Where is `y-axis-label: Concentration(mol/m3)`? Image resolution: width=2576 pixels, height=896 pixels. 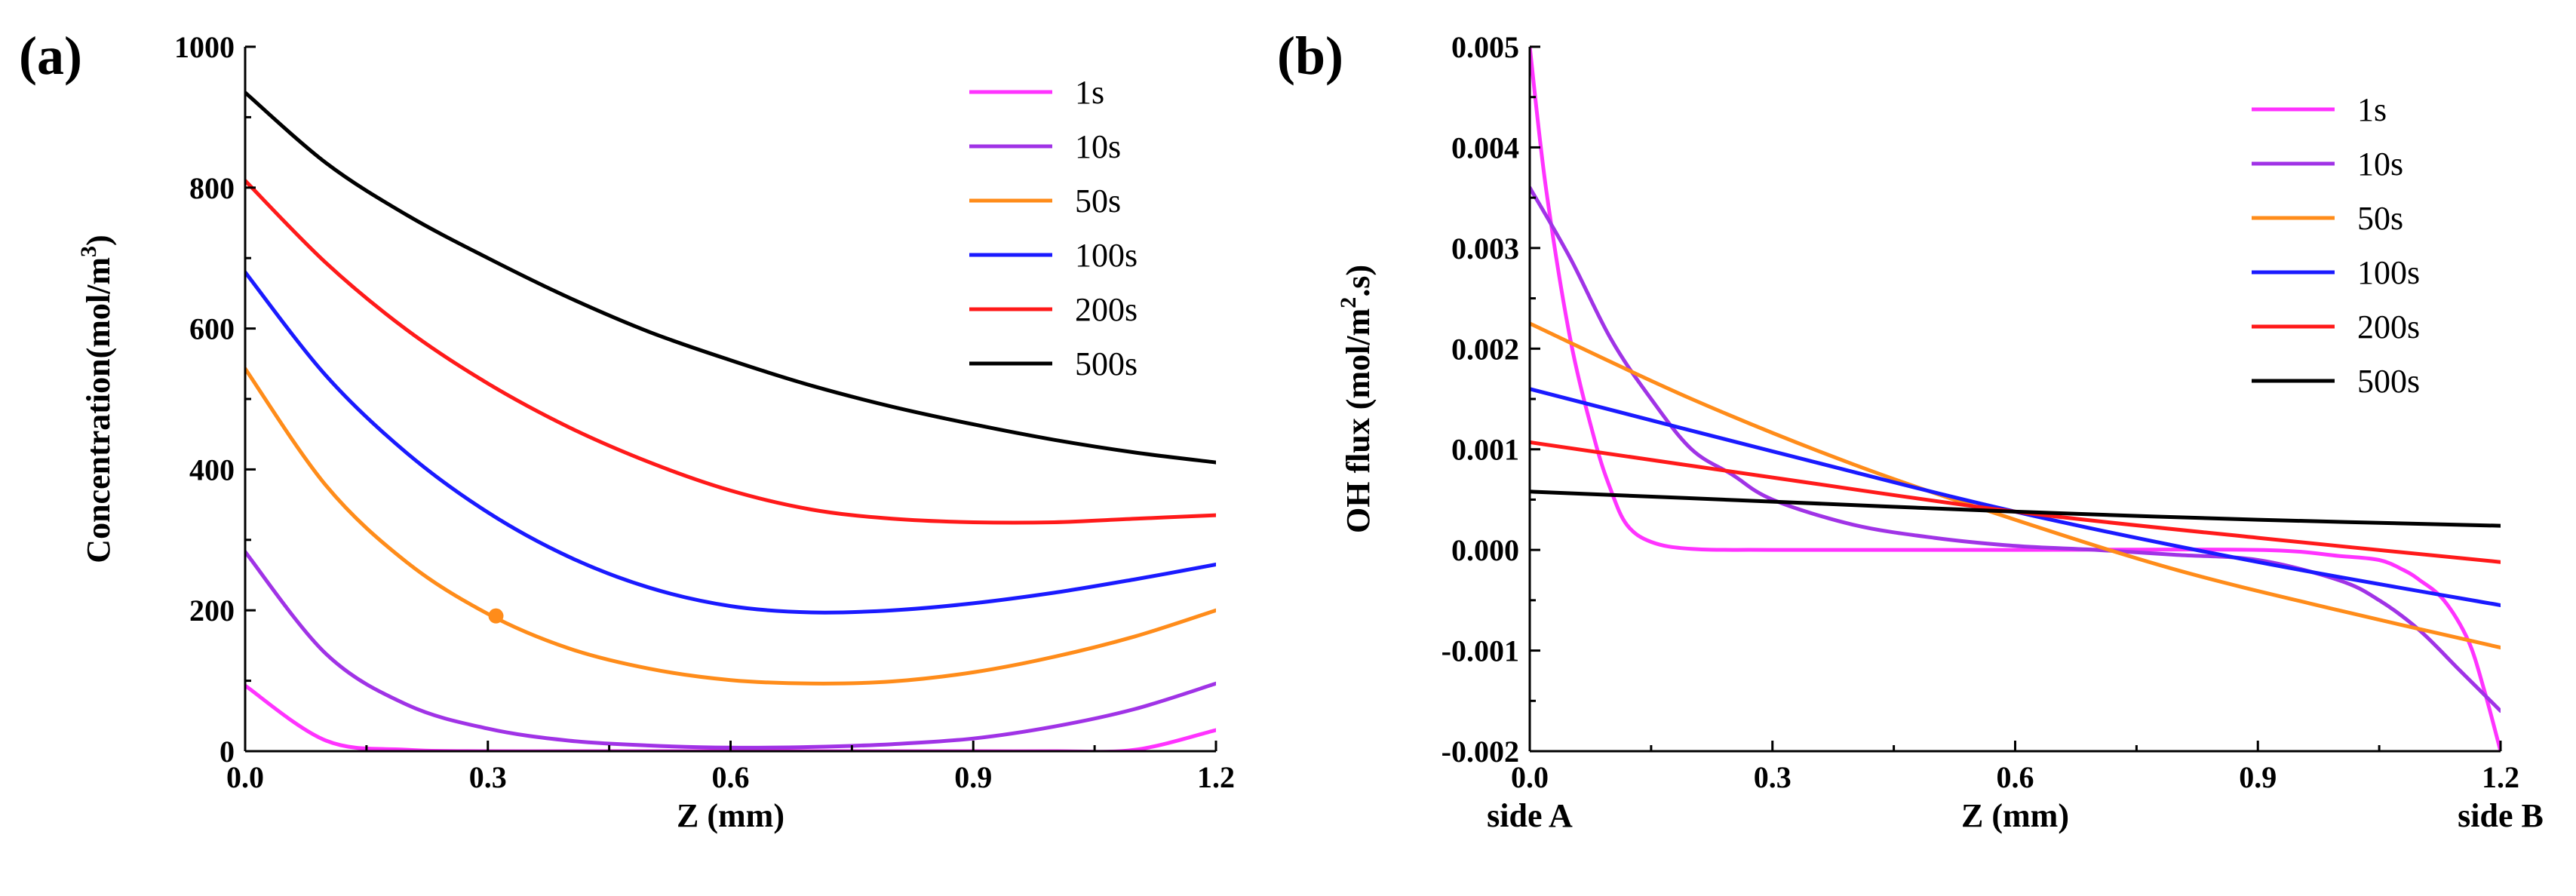
y-axis-label: Concentration(mol/m3) is located at coordinates (96, 399).